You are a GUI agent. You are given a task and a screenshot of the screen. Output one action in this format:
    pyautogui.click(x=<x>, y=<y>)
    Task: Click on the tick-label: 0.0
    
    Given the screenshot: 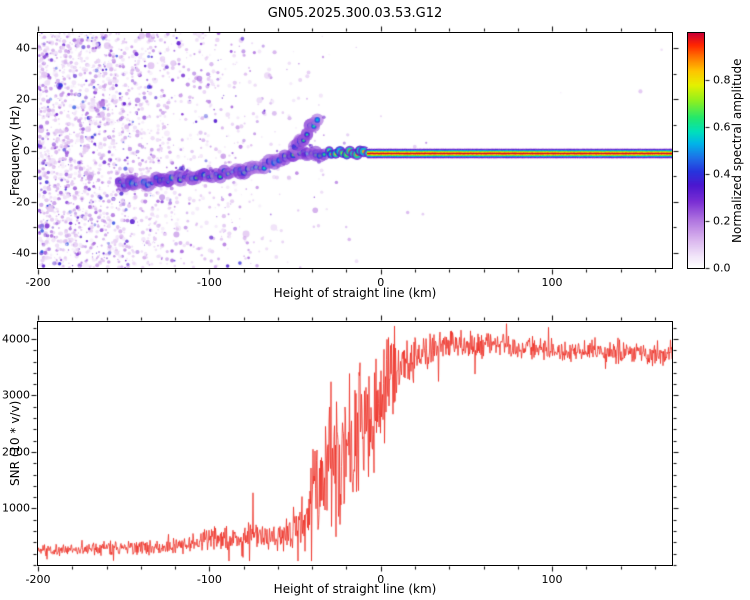 What is the action you would take?
    pyautogui.click(x=722, y=268)
    